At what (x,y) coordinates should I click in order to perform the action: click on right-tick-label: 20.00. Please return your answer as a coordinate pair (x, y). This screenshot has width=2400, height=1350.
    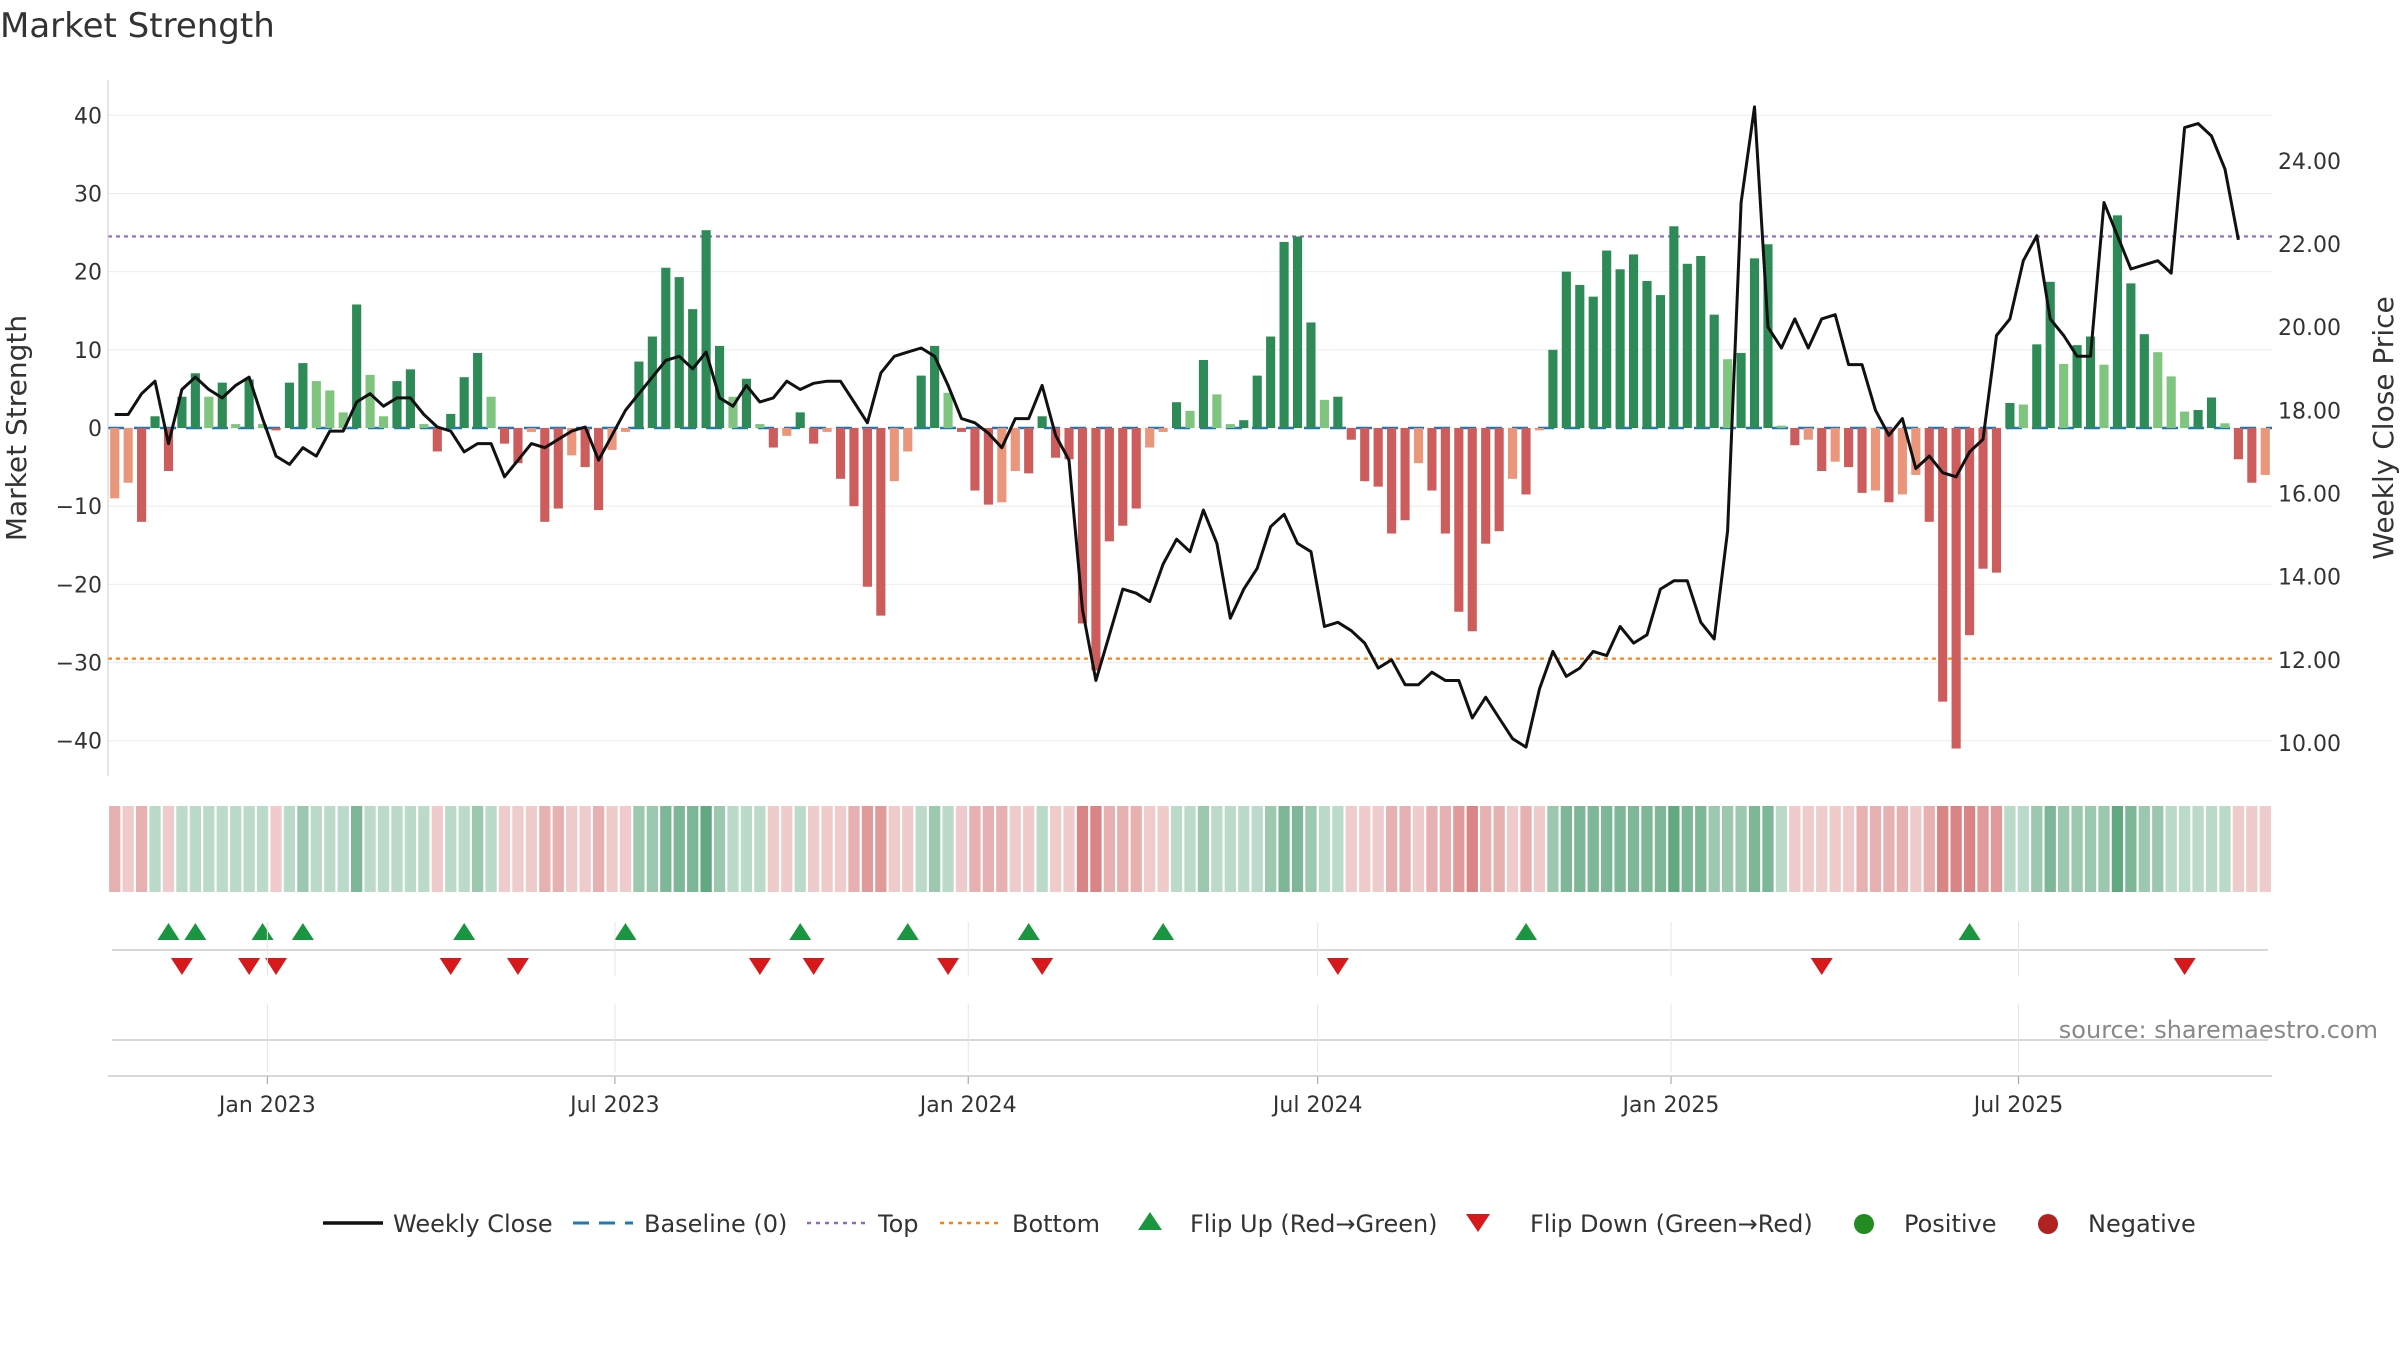
    Looking at the image, I should click on (2309, 328).